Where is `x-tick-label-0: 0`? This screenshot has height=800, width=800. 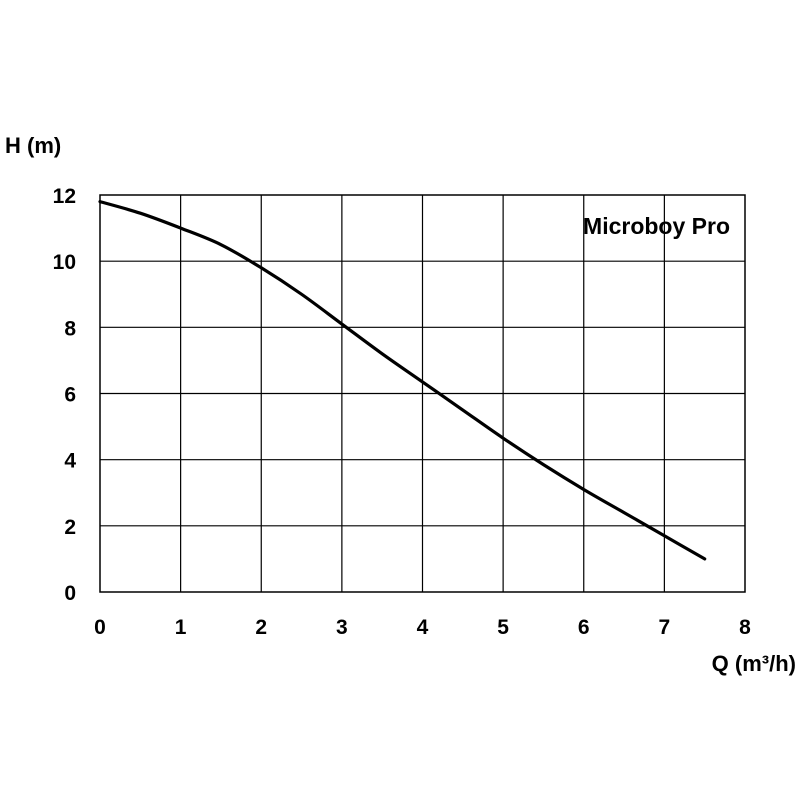
x-tick-label-0: 0 is located at coordinates (100, 627).